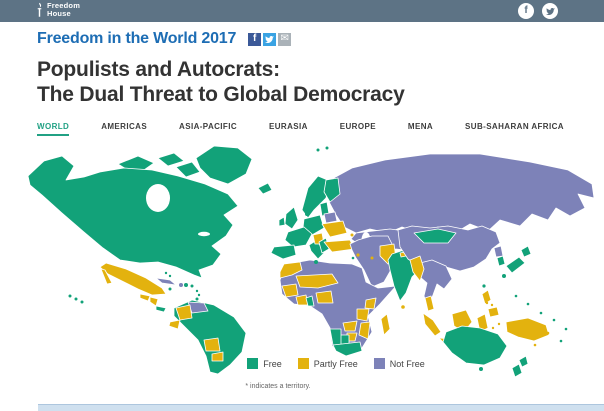 Image resolution: width=604 pixels, height=411 pixels. What do you see at coordinates (217, 356) in the screenshot?
I see `region-paraguay` at bounding box center [217, 356].